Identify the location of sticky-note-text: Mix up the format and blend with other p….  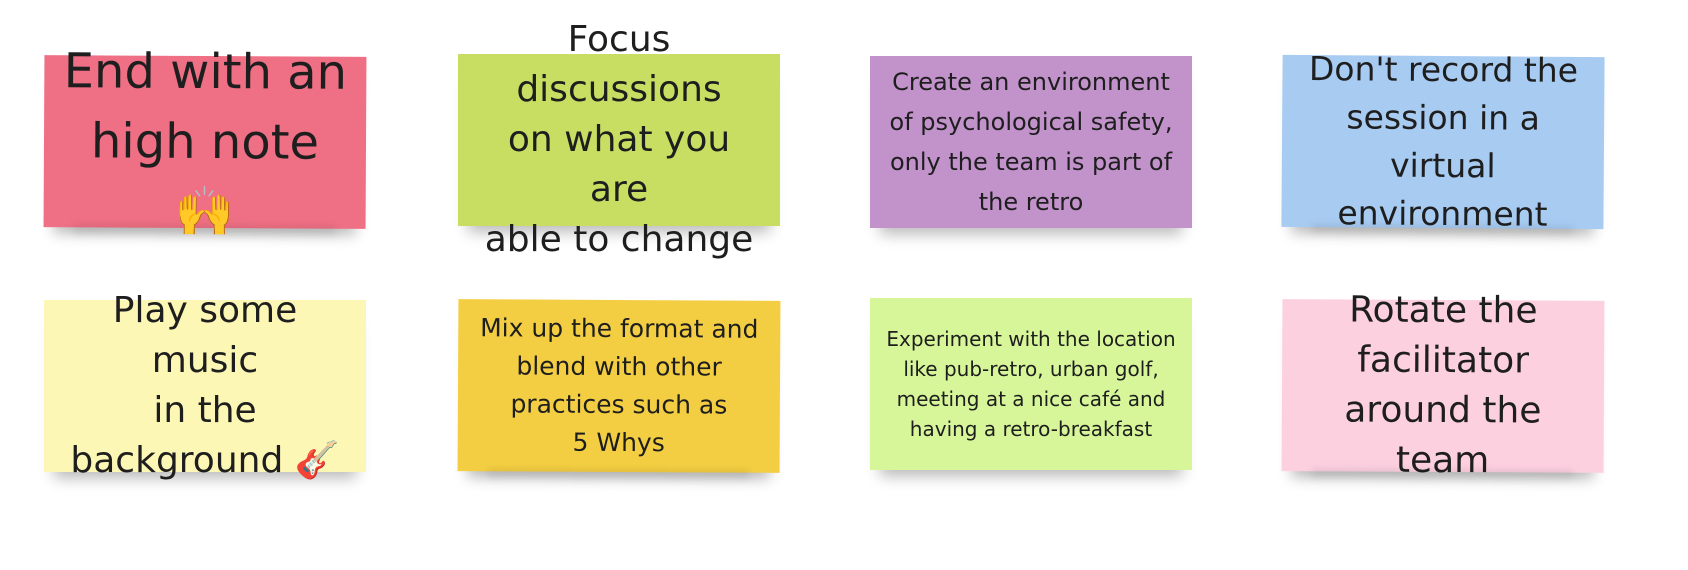
(619, 385).